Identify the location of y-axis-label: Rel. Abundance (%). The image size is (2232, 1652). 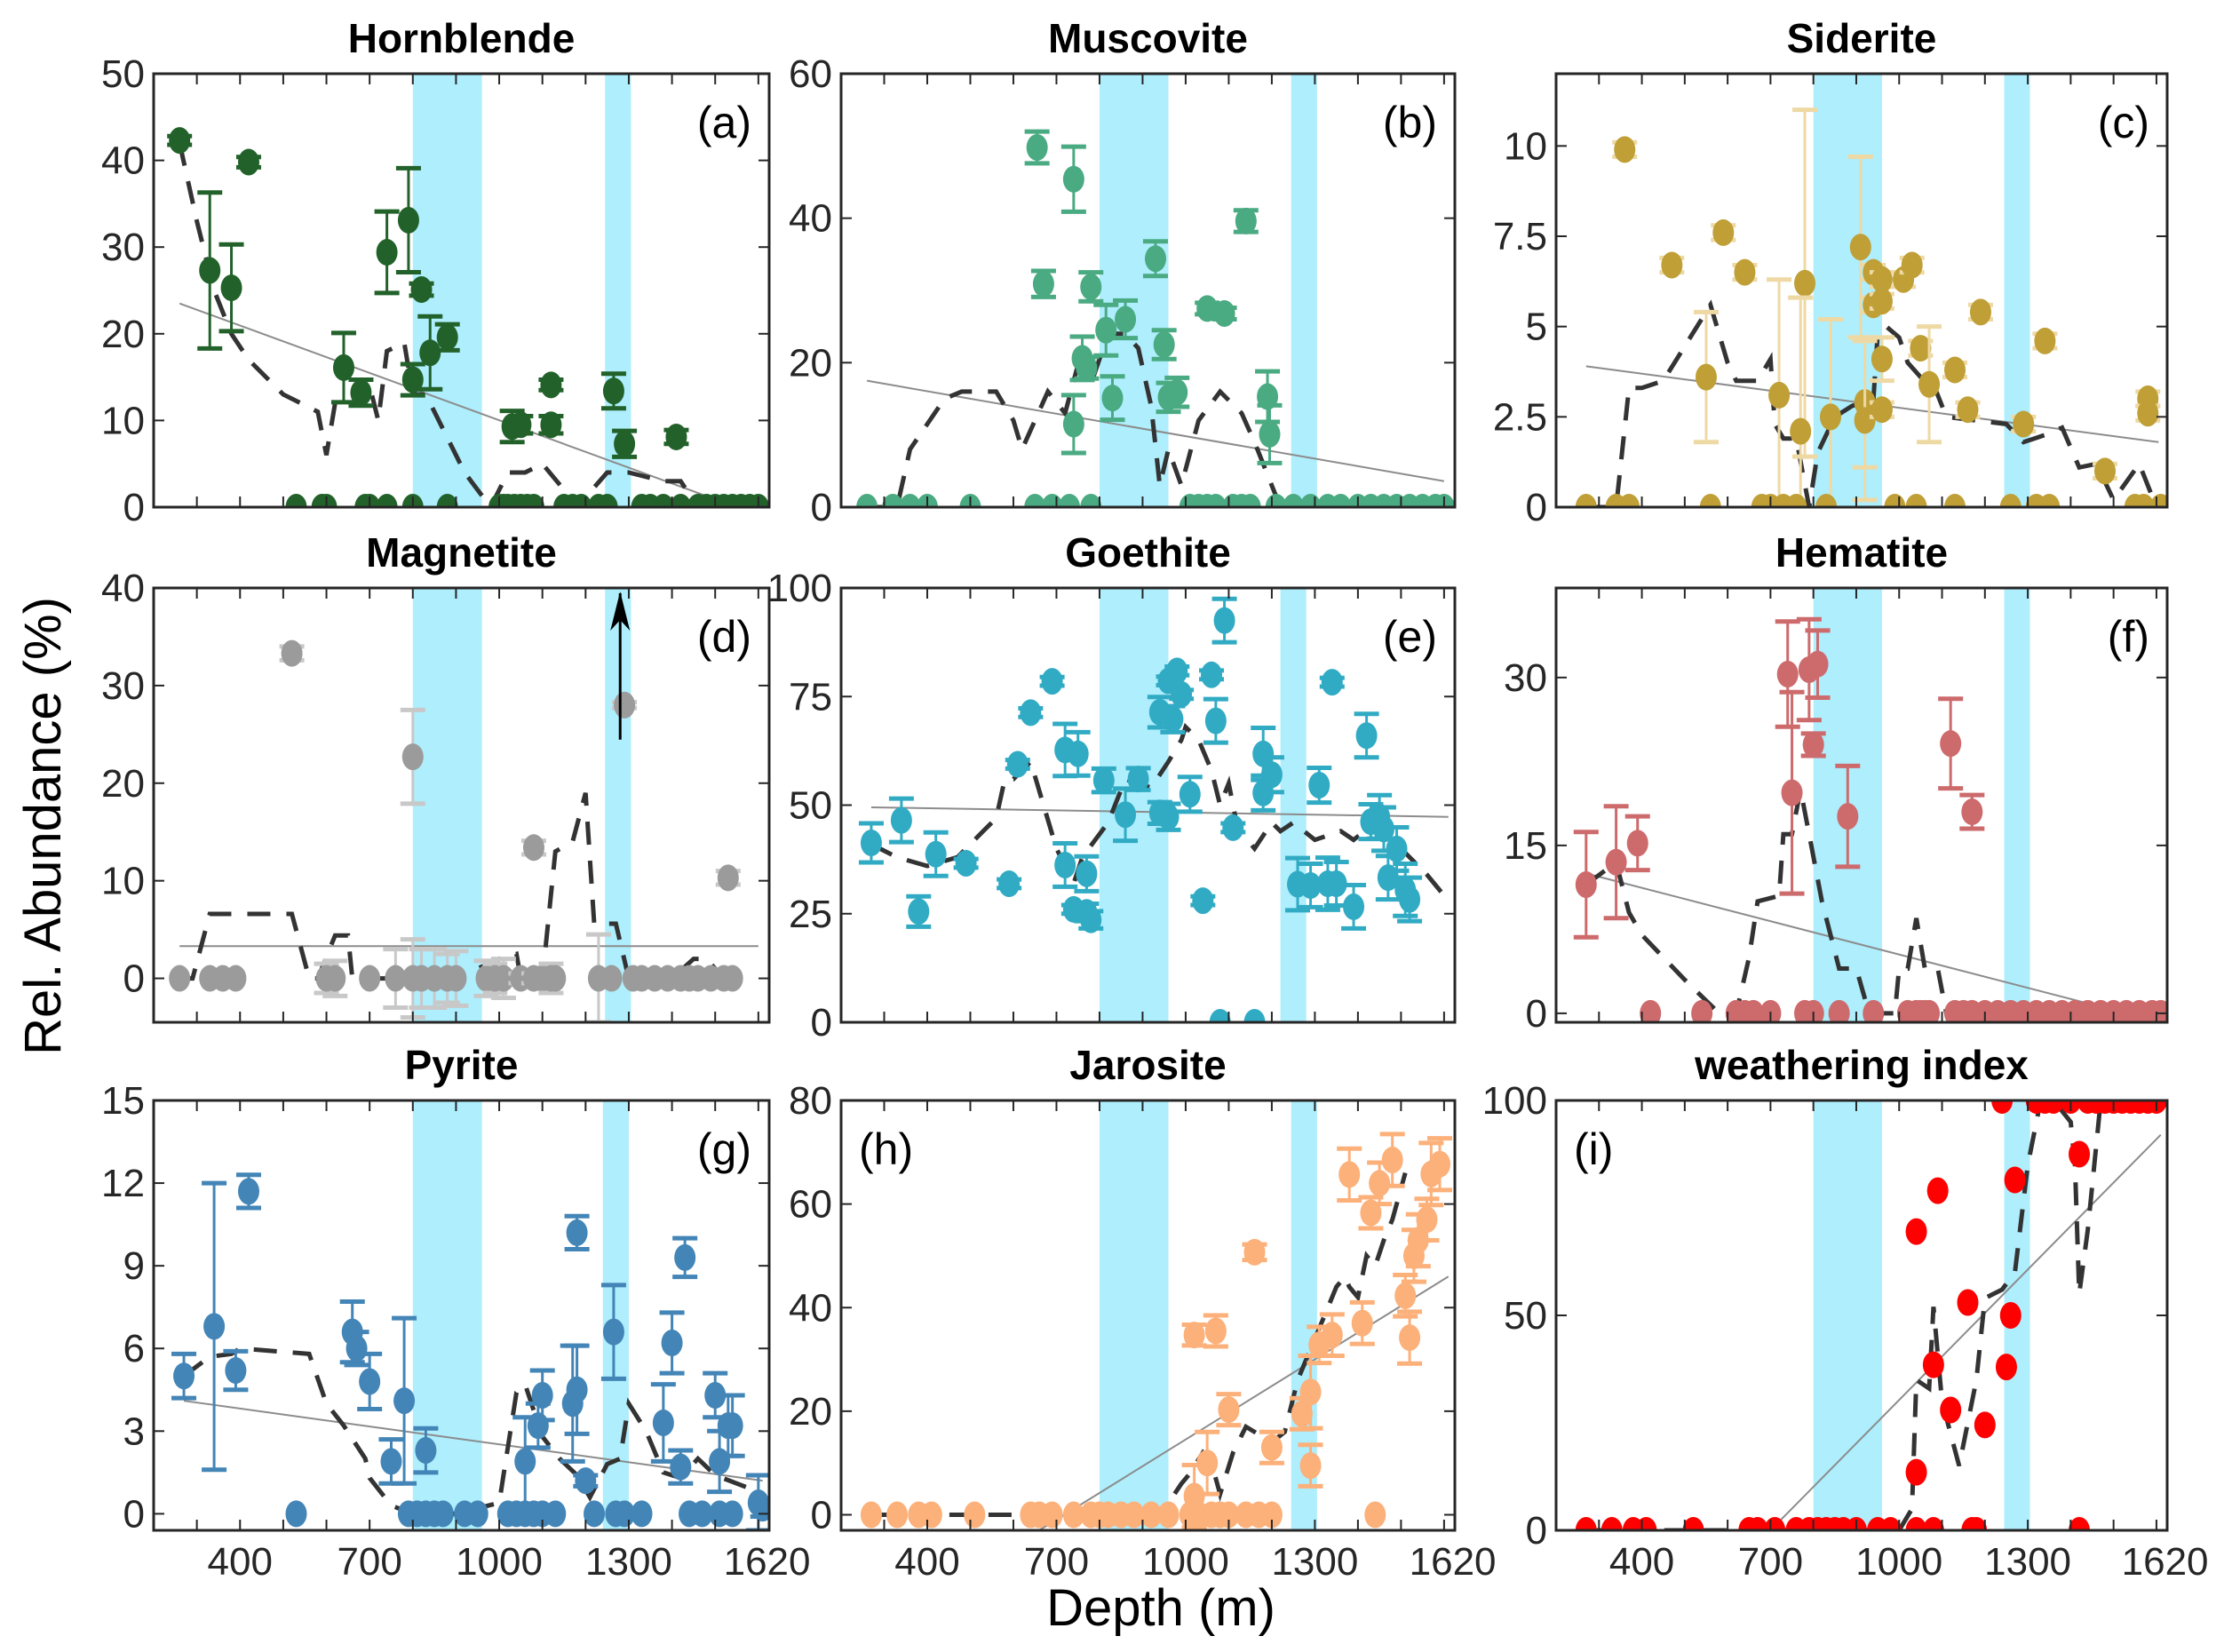
(43, 826).